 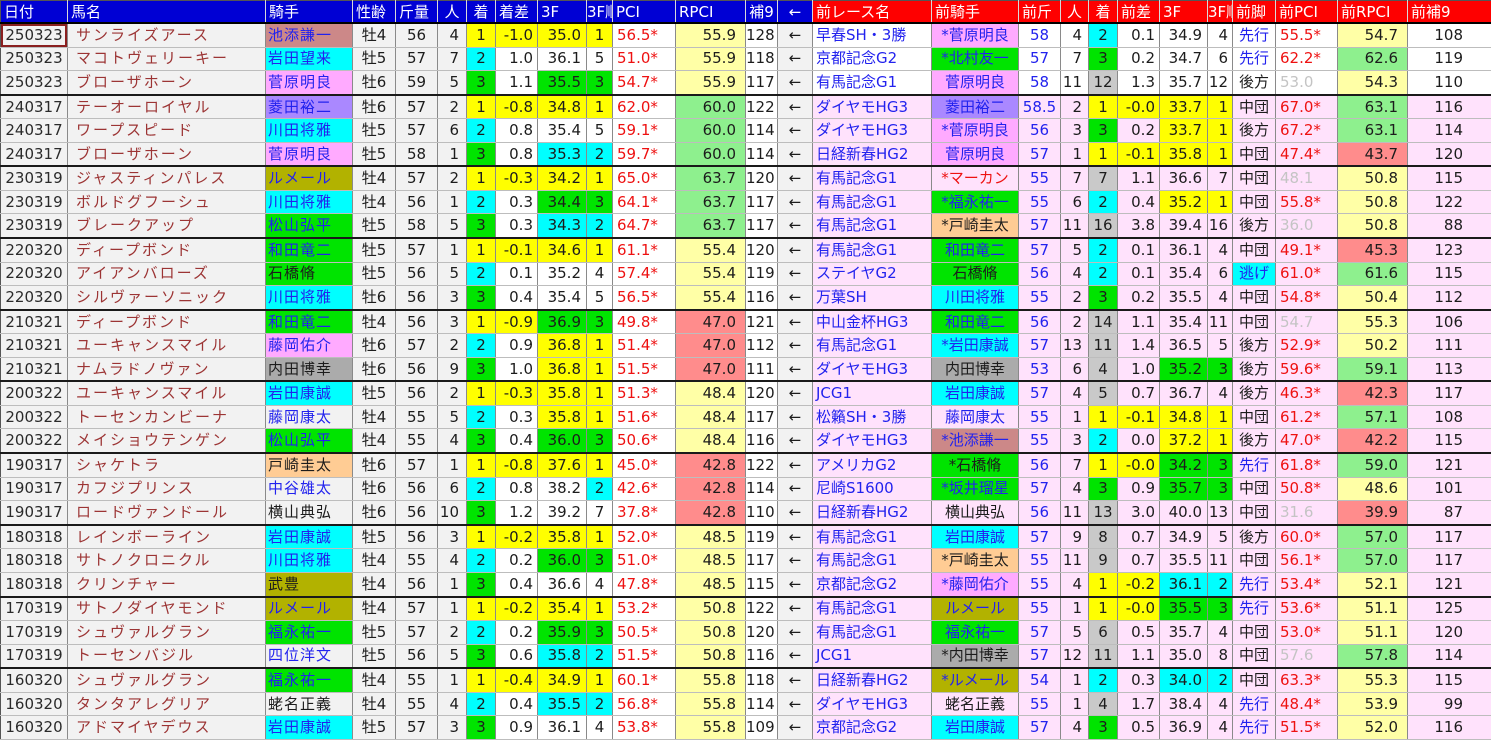 What do you see at coordinates (374, 465) in the screenshot?
I see `sex-age-cell: 牡6` at bounding box center [374, 465].